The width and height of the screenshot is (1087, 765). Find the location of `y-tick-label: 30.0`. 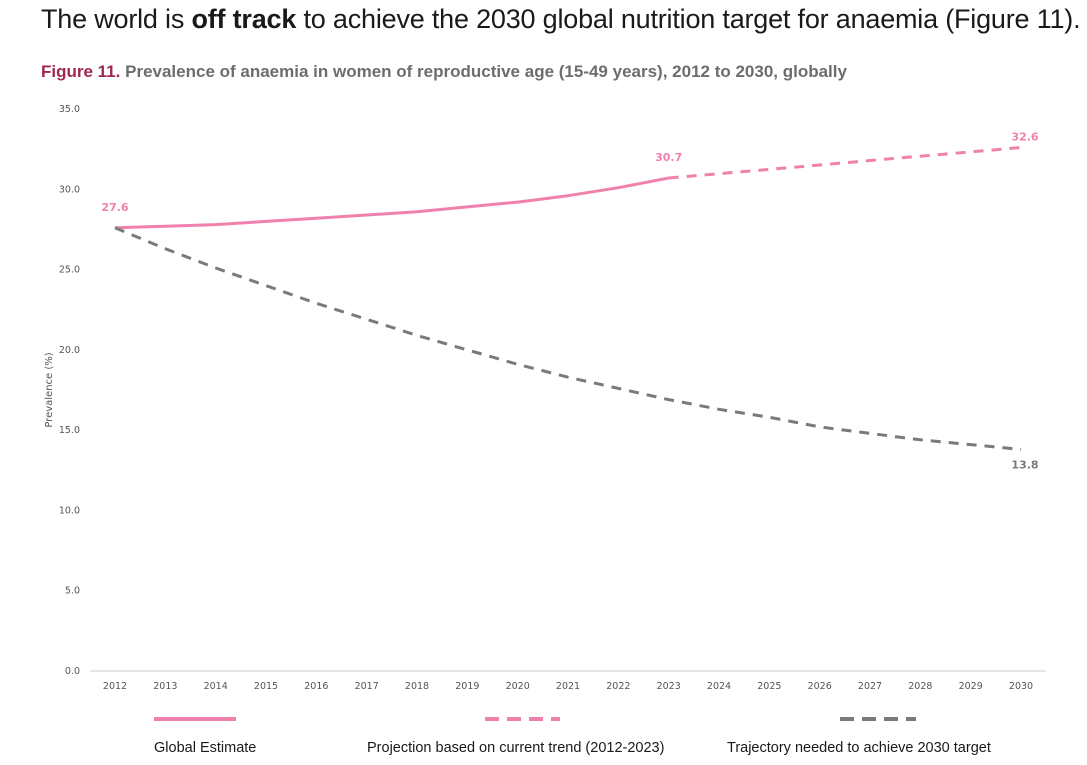

y-tick-label: 30.0 is located at coordinates (69, 189).